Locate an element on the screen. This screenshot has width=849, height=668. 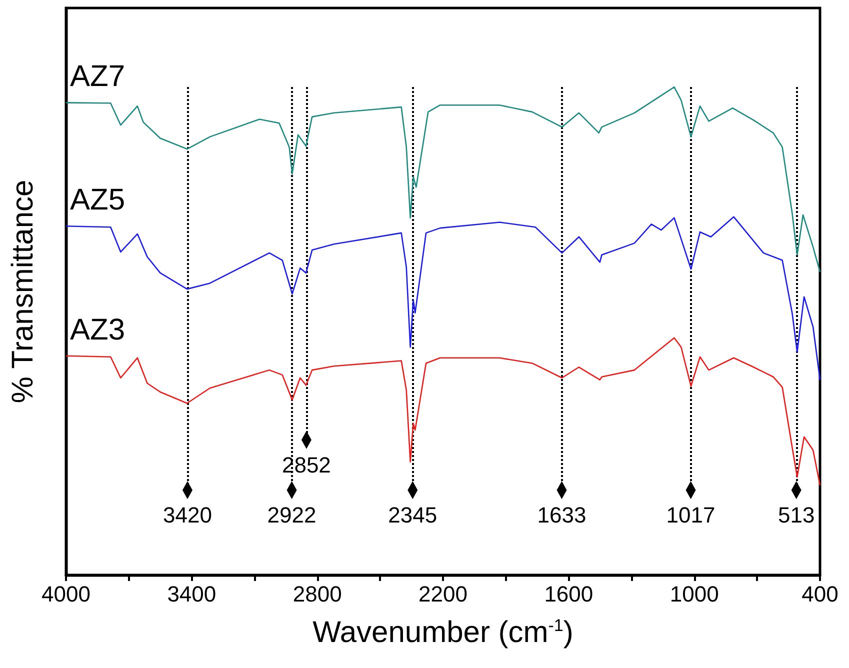
x-tick-label: 3400 is located at coordinates (191, 594).